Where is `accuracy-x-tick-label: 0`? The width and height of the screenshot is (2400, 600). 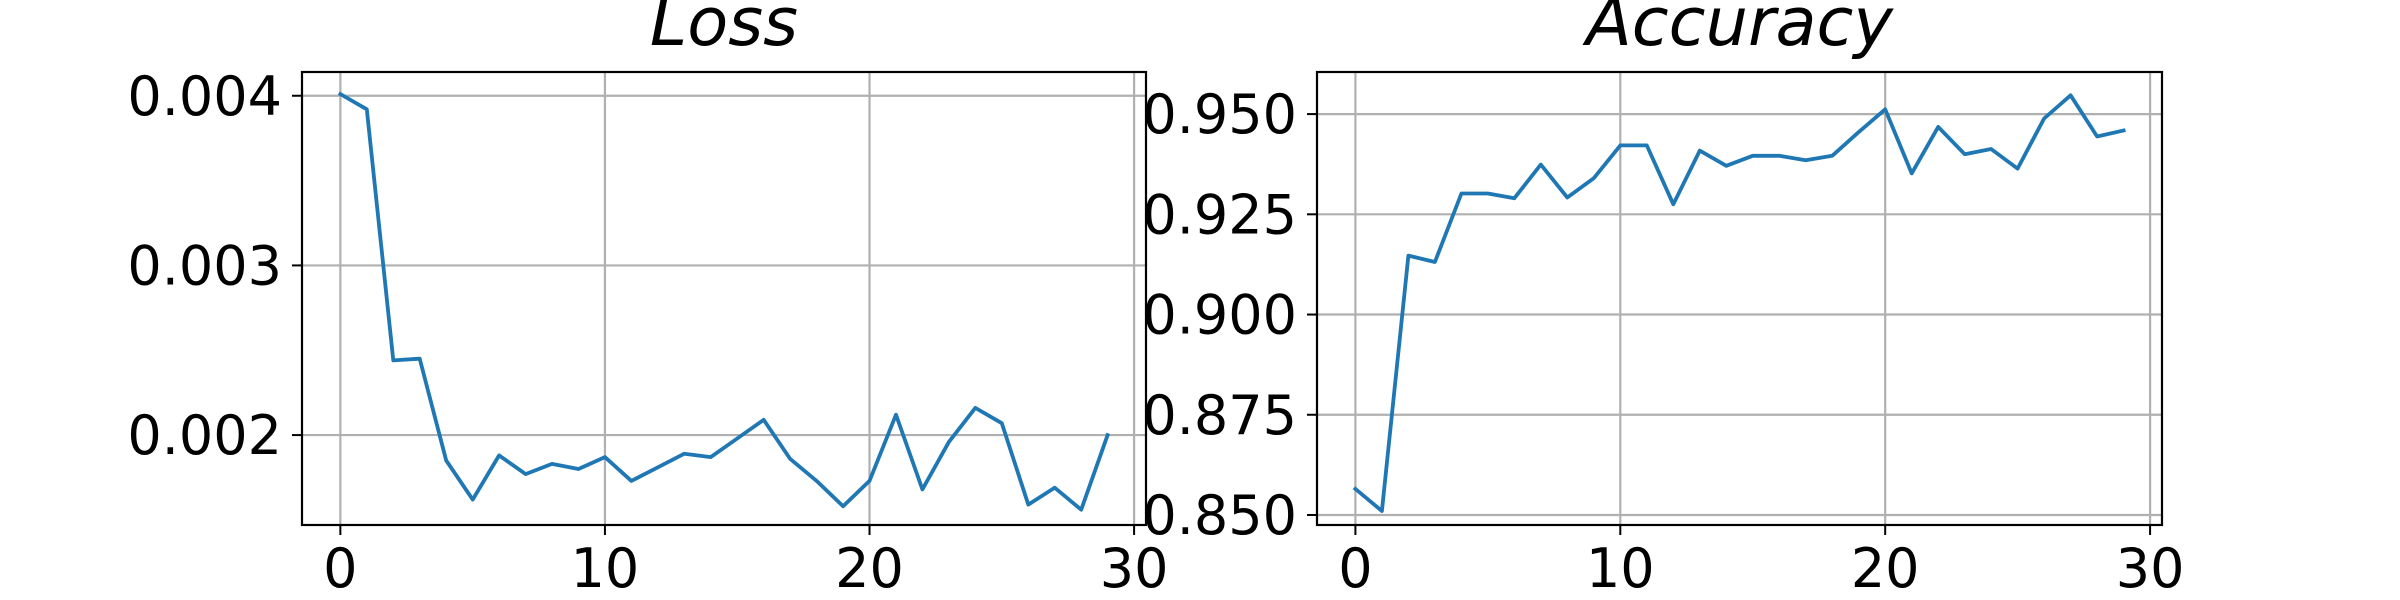
accuracy-x-tick-label: 0 is located at coordinates (1355, 568).